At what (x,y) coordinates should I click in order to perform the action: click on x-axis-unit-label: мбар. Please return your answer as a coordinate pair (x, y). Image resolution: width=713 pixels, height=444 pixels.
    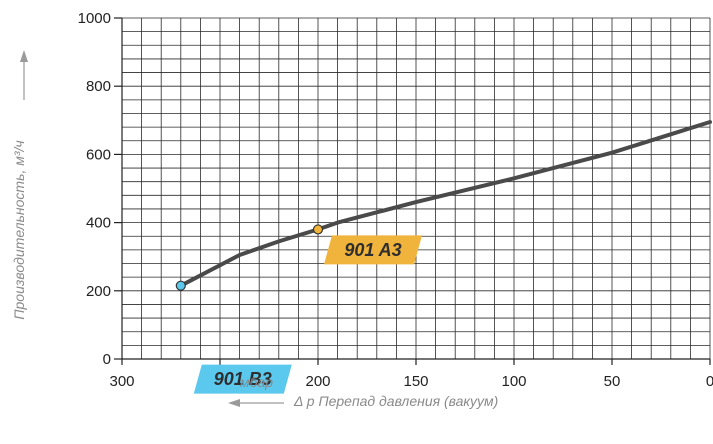
    Looking at the image, I should click on (256, 382).